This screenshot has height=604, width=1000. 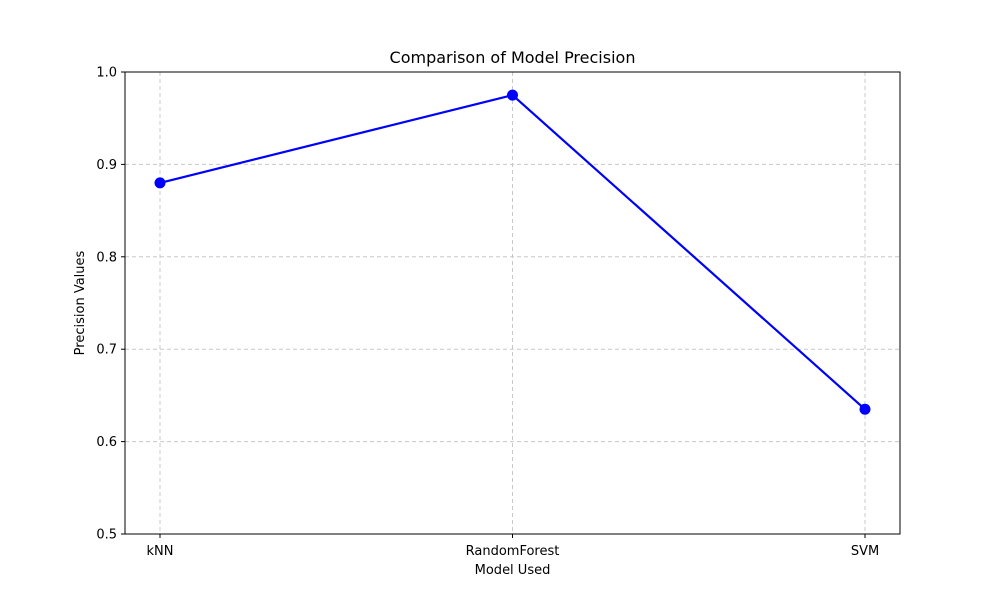 What do you see at coordinates (106, 73) in the screenshot?
I see `y-tick-label: 1.0` at bounding box center [106, 73].